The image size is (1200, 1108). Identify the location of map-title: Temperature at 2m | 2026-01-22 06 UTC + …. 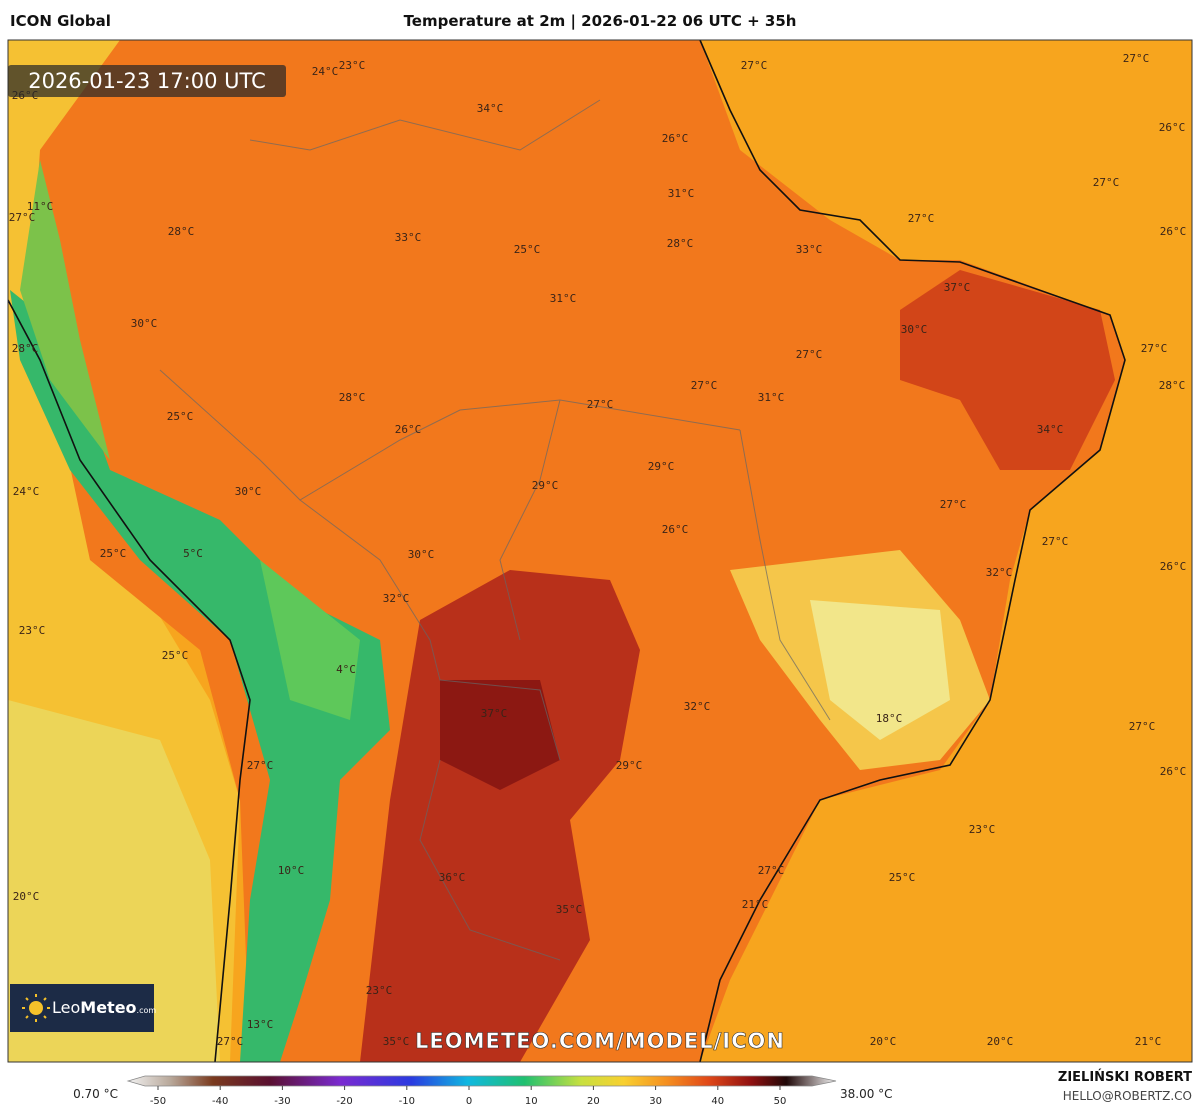
(600, 21).